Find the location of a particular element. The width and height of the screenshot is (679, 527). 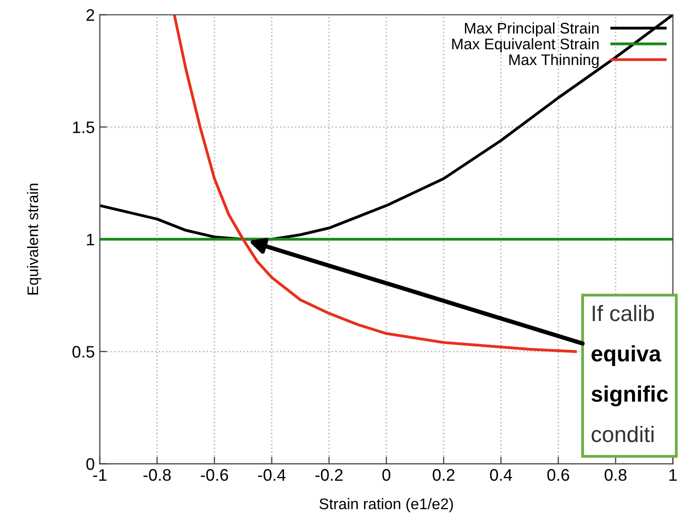

x-tick-label: -0.8 is located at coordinates (157, 475).